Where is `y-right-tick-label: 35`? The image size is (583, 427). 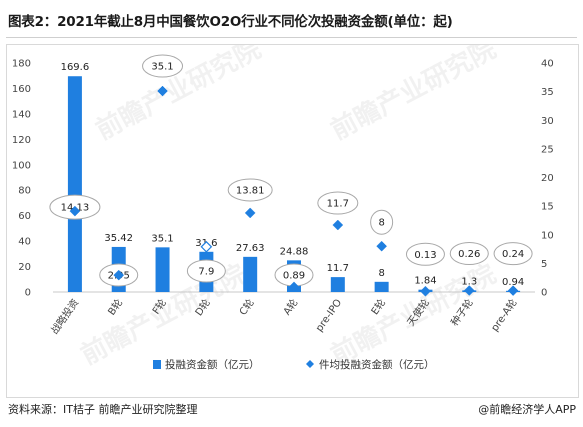
y-right-tick-label: 35 is located at coordinates (547, 92).